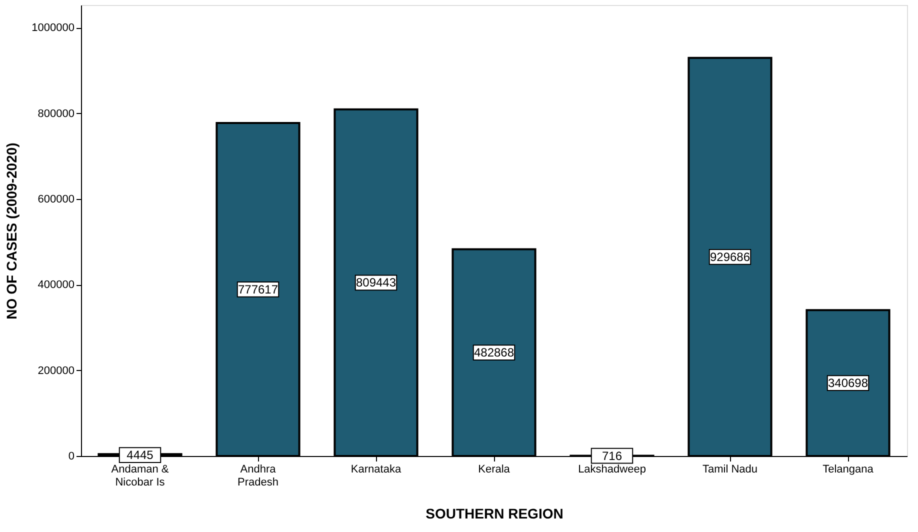  Describe the element at coordinates (494, 353) in the screenshot. I see `data-label: 482868` at that location.